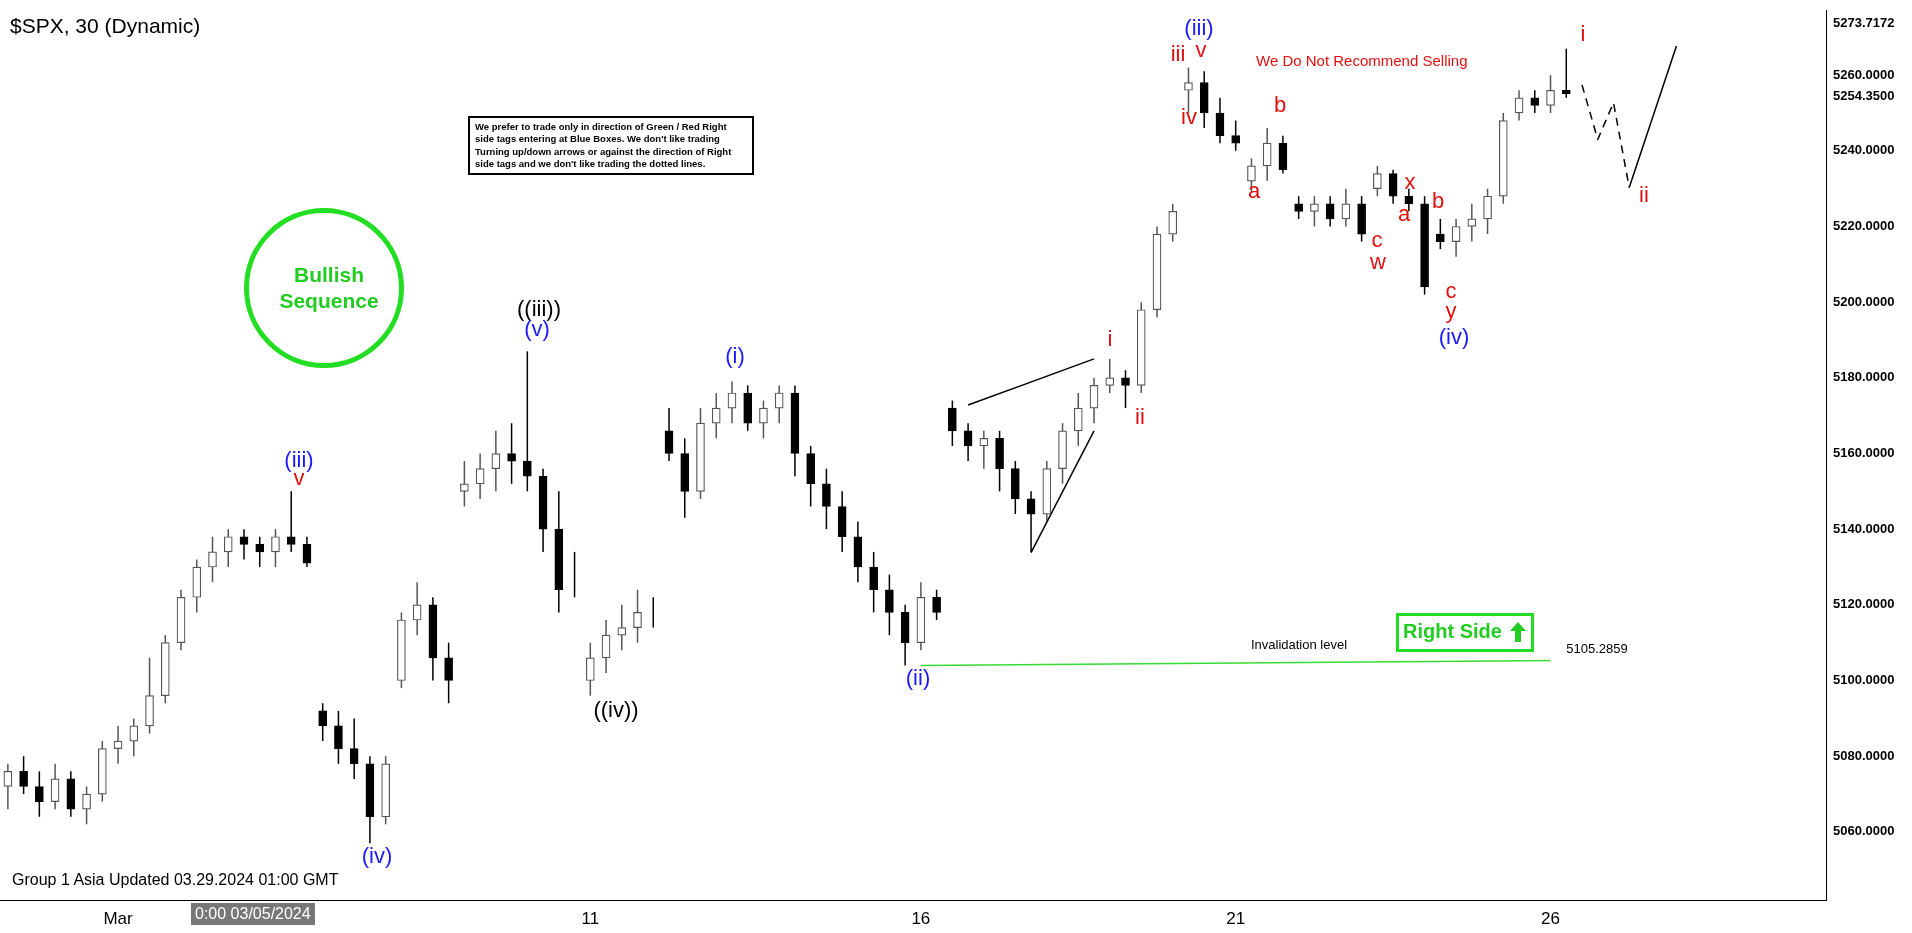 This screenshot has width=1912, height=933. What do you see at coordinates (735, 356) in the screenshot?
I see `annotation: (i)` at bounding box center [735, 356].